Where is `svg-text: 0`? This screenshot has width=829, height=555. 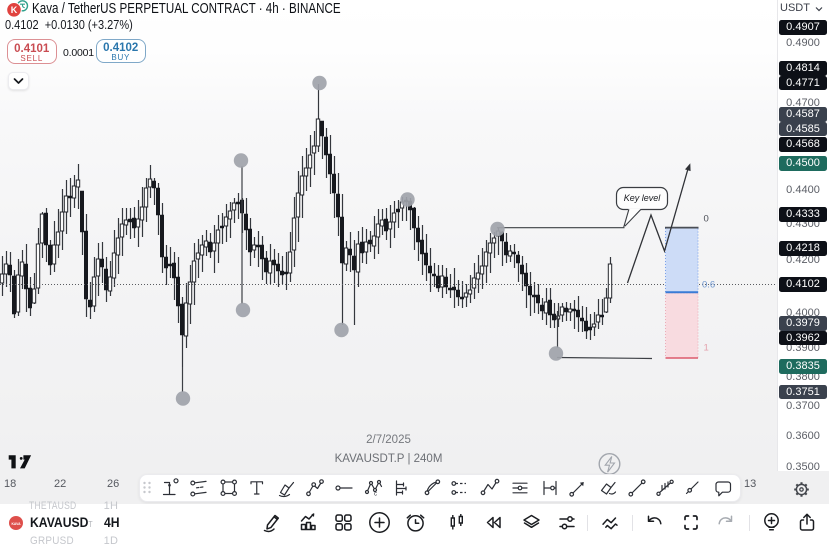 svg-text: 0 is located at coordinates (706, 219).